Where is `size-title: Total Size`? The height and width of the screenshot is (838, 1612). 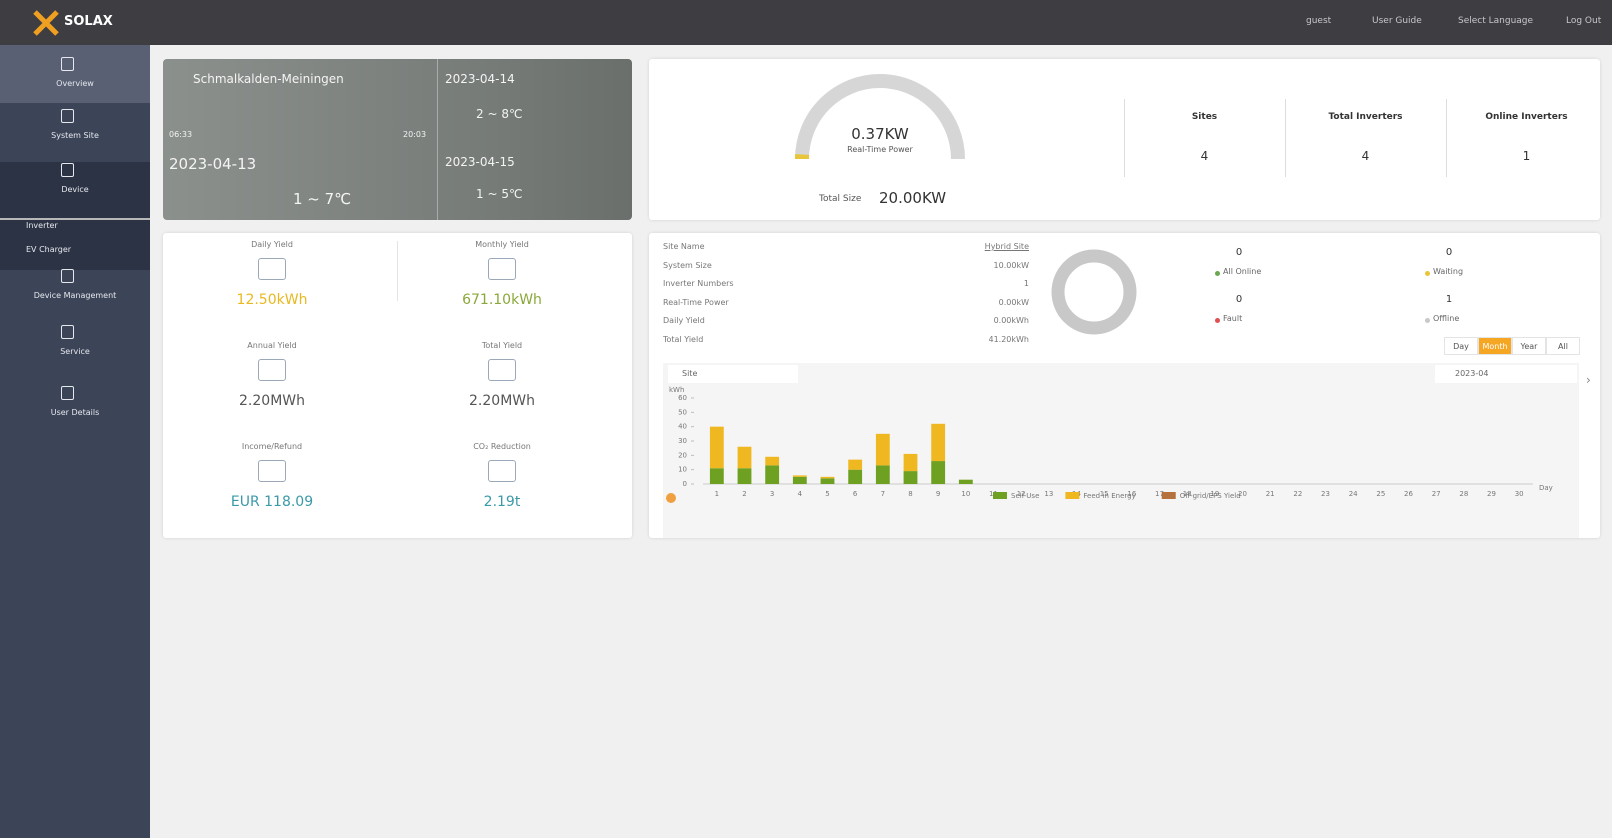 size-title: Total Size is located at coordinates (840, 199).